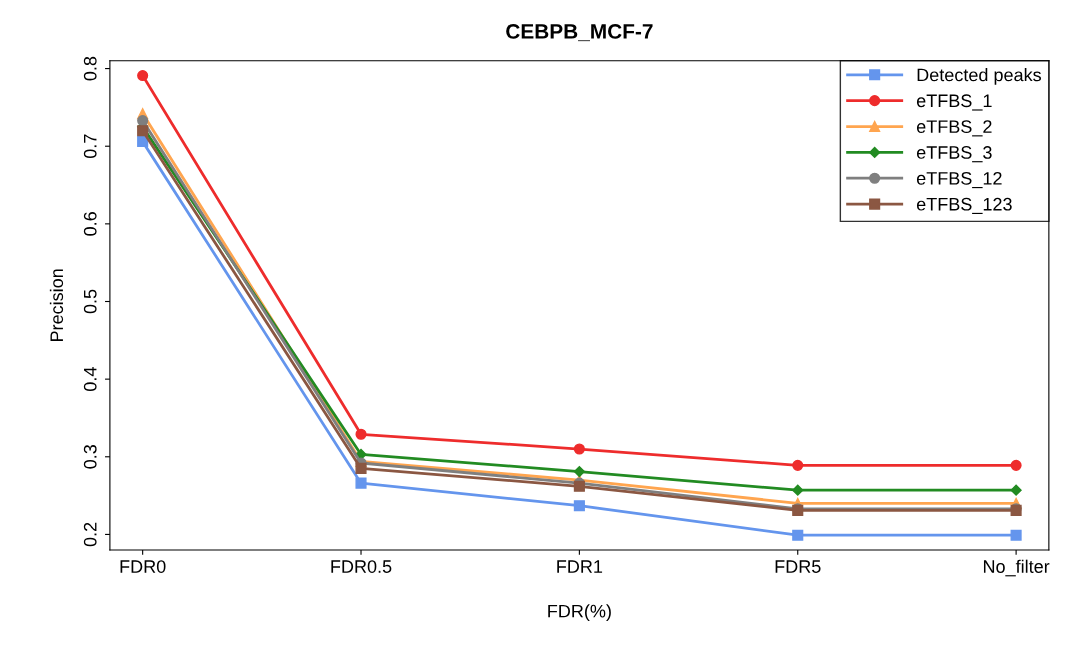  I want to click on y-axis-title: Precision, so click(56, 305).